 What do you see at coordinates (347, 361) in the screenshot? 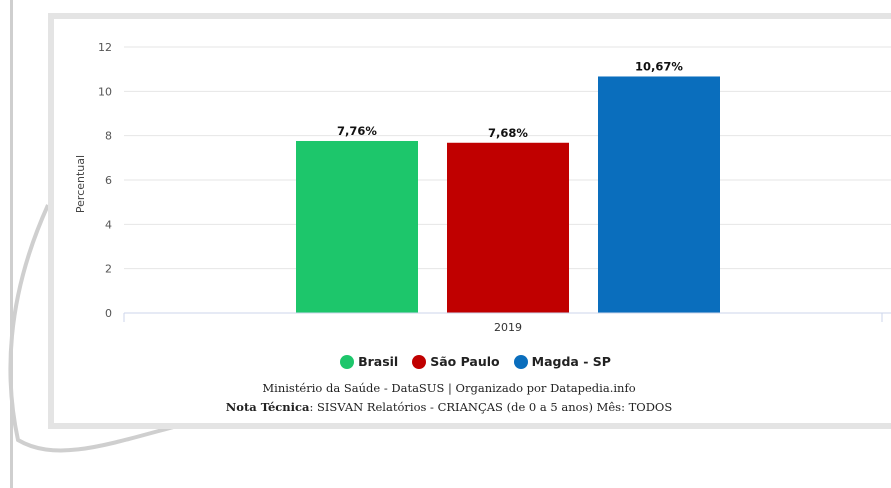
I see `legend-dot-brasil` at bounding box center [347, 361].